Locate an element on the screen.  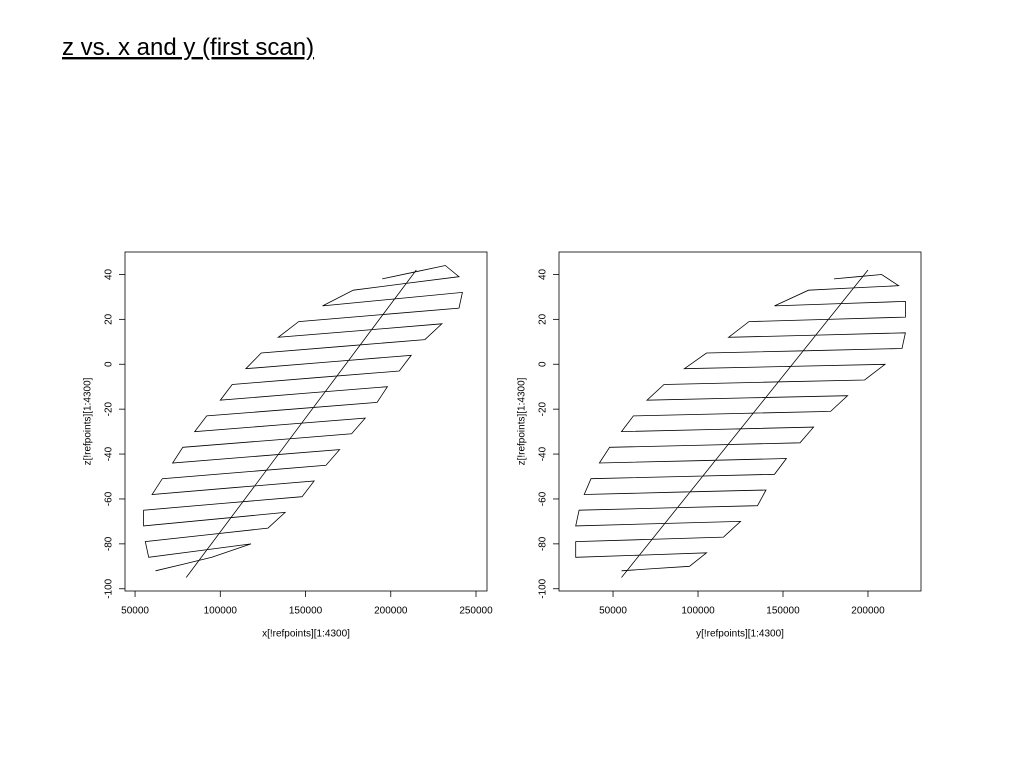
x-axis-label: x[!refpoints][1:4300] is located at coordinates (306, 634).